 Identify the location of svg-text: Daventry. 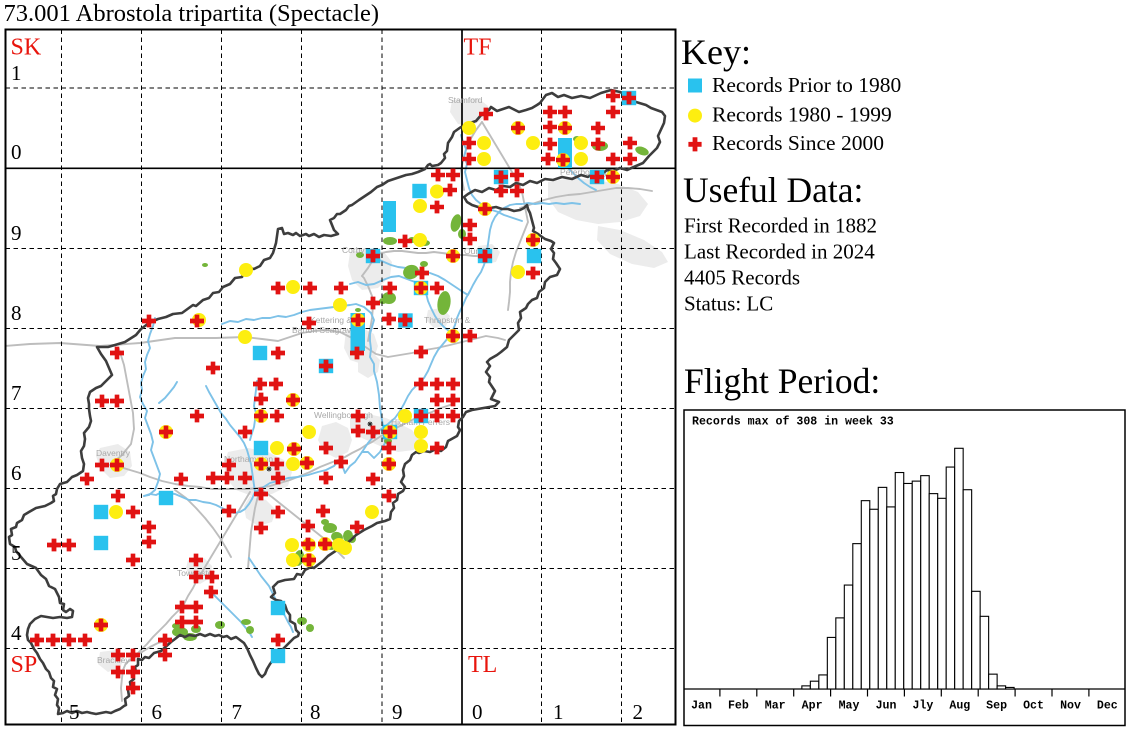
(113, 453).